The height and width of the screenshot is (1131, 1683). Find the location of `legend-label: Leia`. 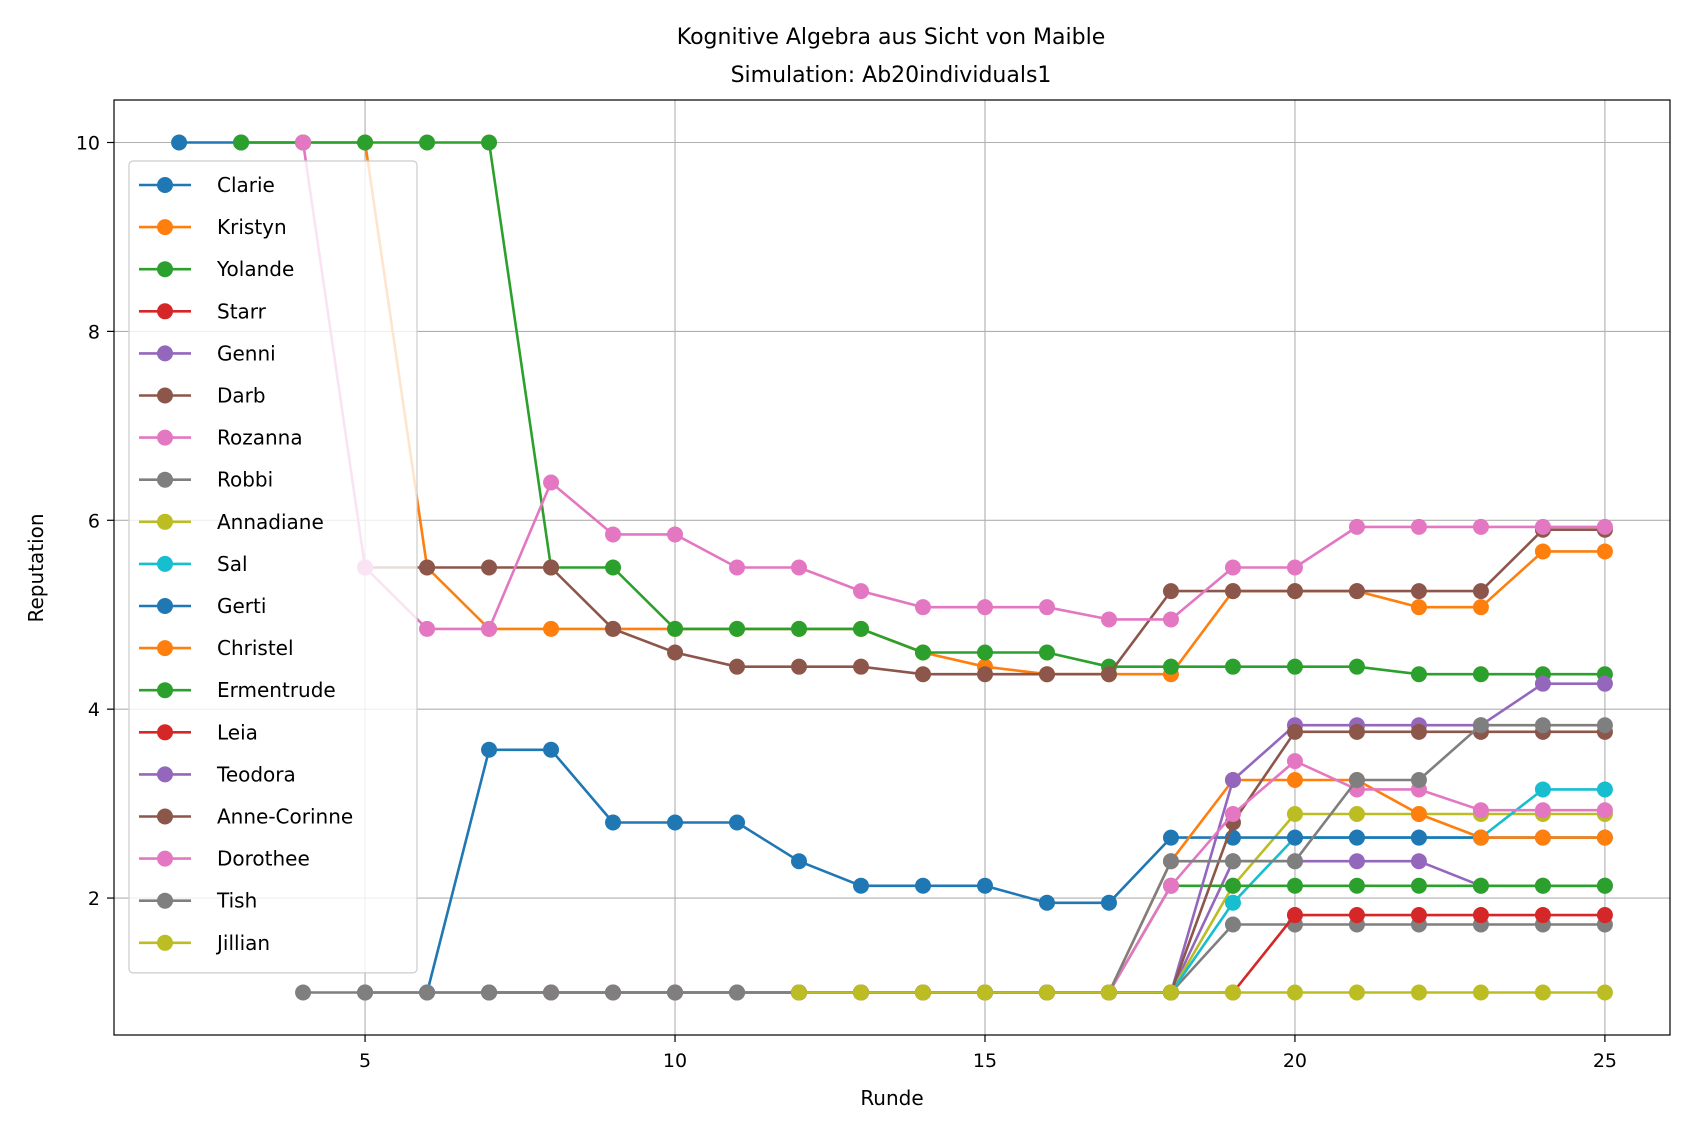

legend-label: Leia is located at coordinates (237, 732).